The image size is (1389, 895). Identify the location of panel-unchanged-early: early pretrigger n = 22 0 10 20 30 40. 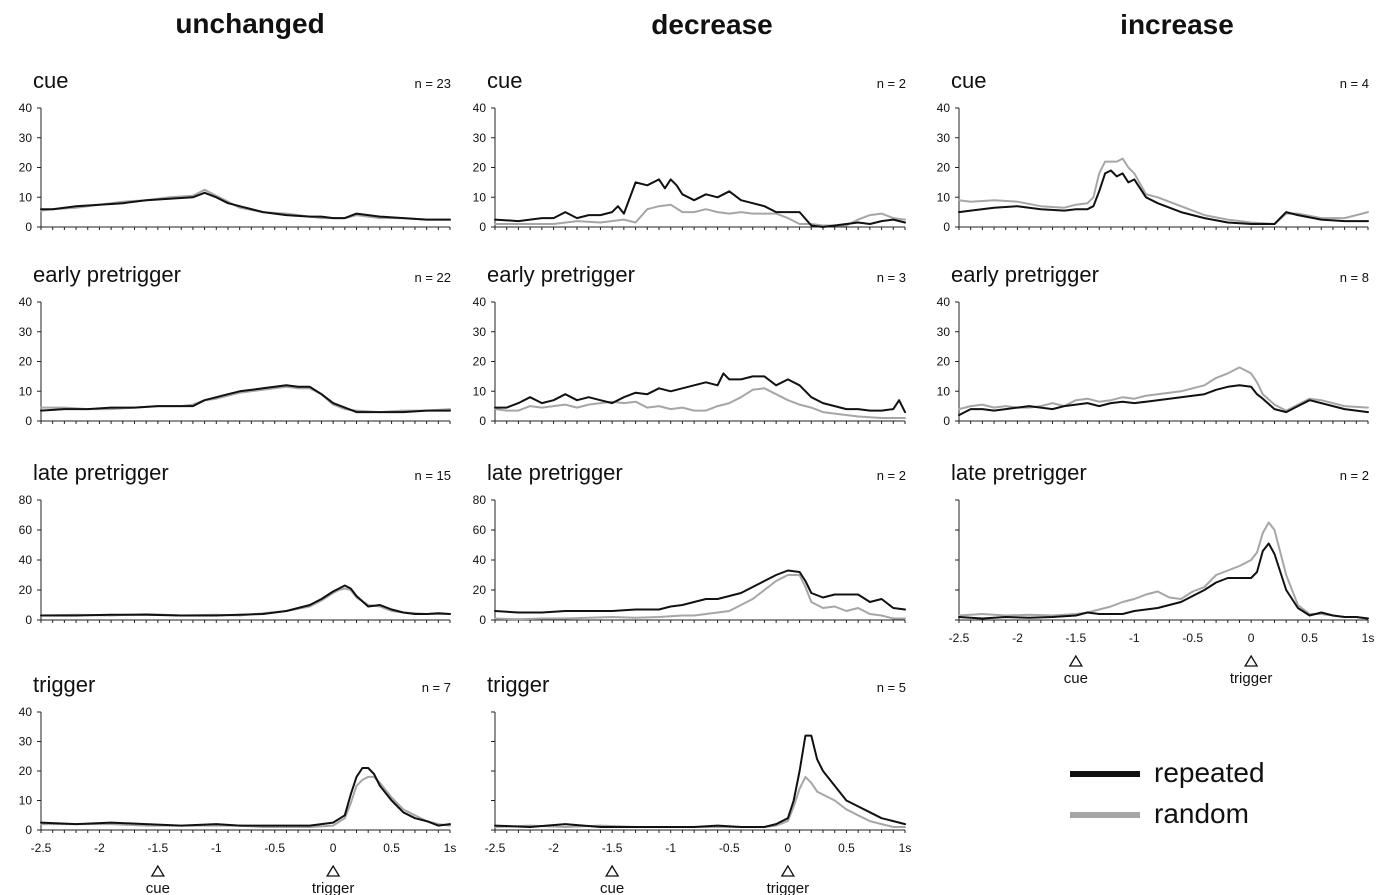
(235, 345).